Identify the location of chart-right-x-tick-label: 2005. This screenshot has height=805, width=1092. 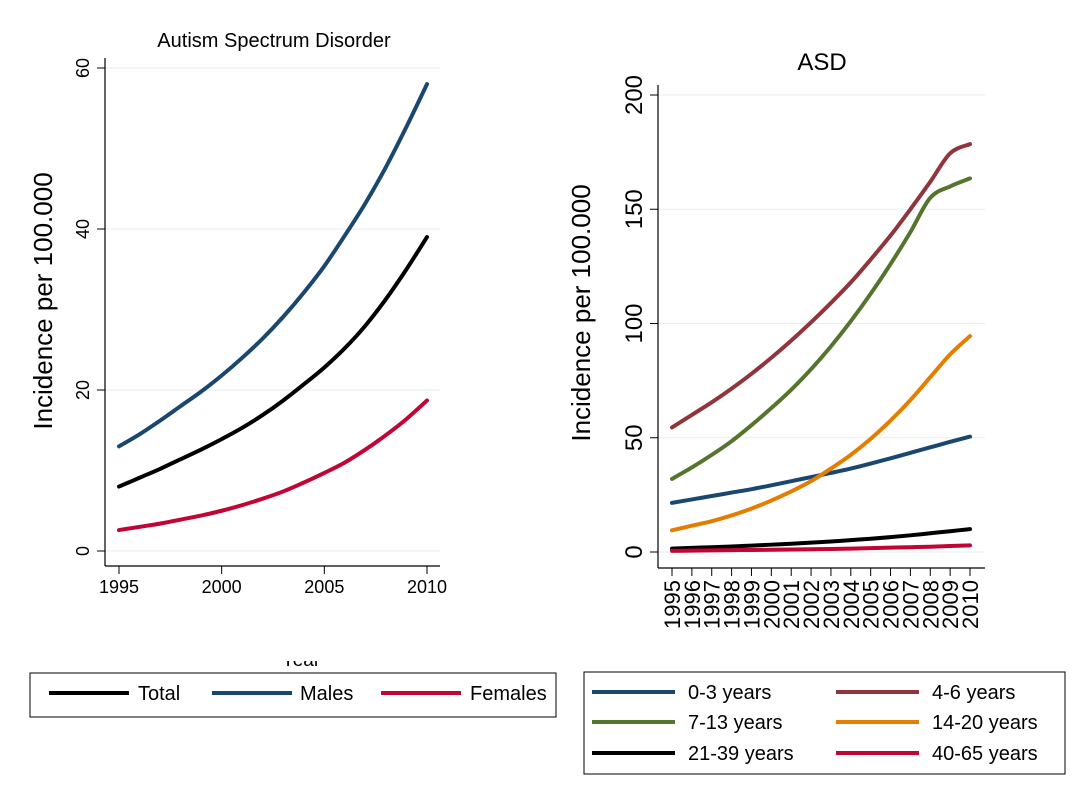
(871, 604).